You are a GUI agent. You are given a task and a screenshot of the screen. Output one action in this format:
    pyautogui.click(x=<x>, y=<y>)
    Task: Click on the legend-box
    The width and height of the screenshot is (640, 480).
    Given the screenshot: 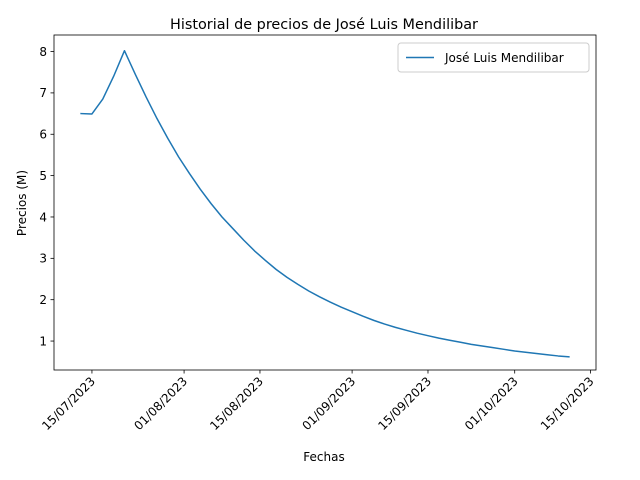 What is the action you would take?
    pyautogui.click(x=493, y=57)
    